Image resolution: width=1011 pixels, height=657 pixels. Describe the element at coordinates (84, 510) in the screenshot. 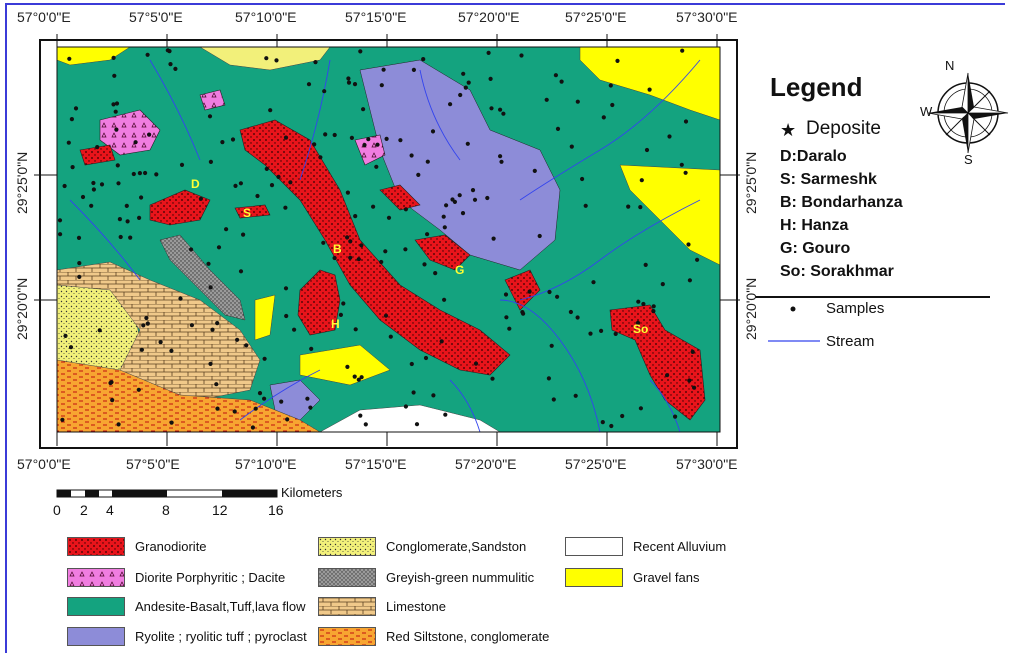

I see `scale-tick-label: 2` at that location.